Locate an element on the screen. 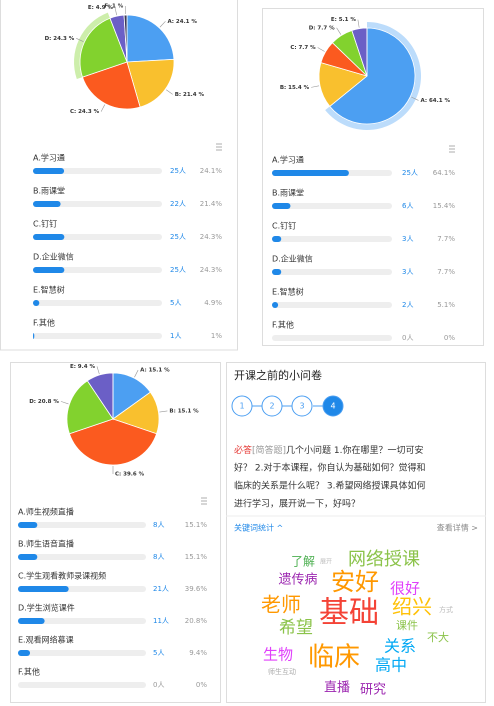 The image size is (494, 706). details-link: 查看详情 > is located at coordinates (457, 528).